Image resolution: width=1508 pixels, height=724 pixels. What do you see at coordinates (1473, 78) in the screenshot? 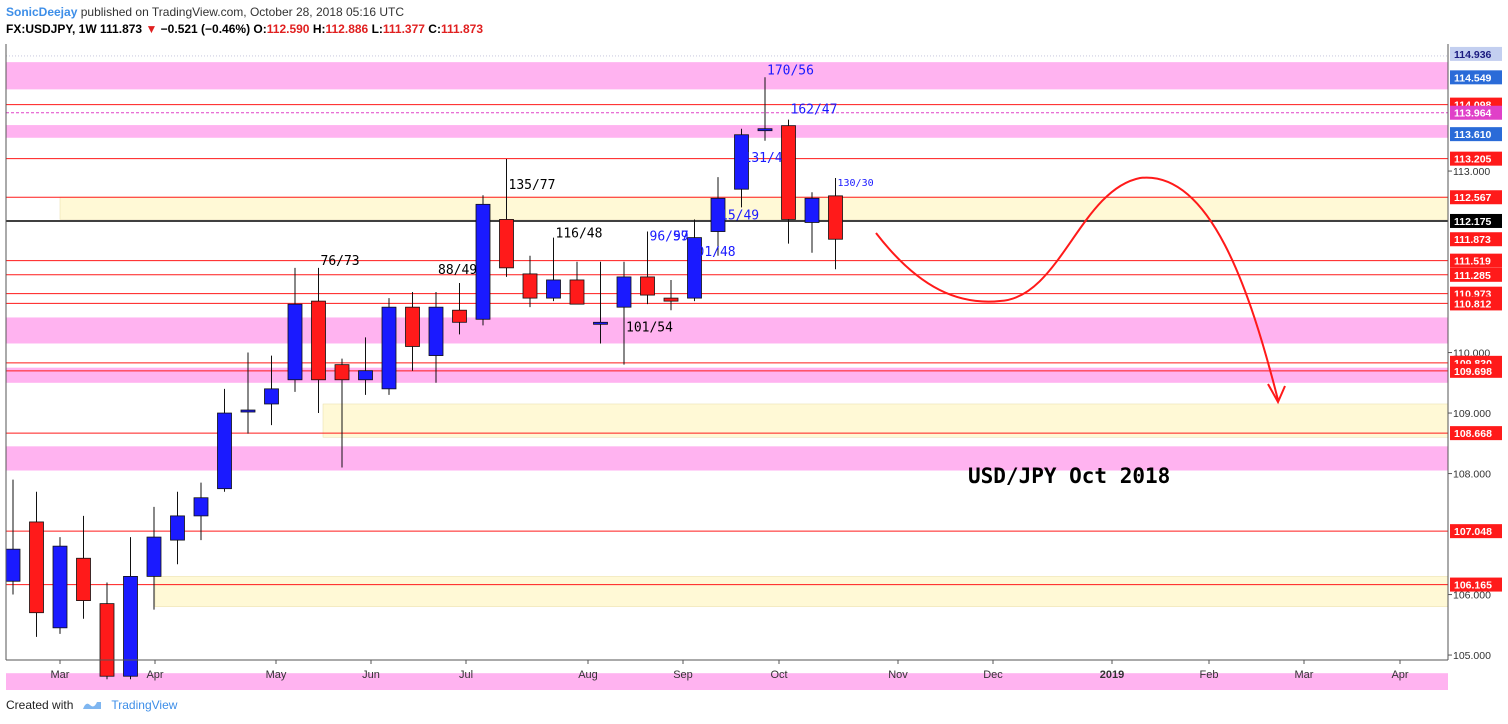
I see `price-level-text: 114.549` at bounding box center [1473, 78].